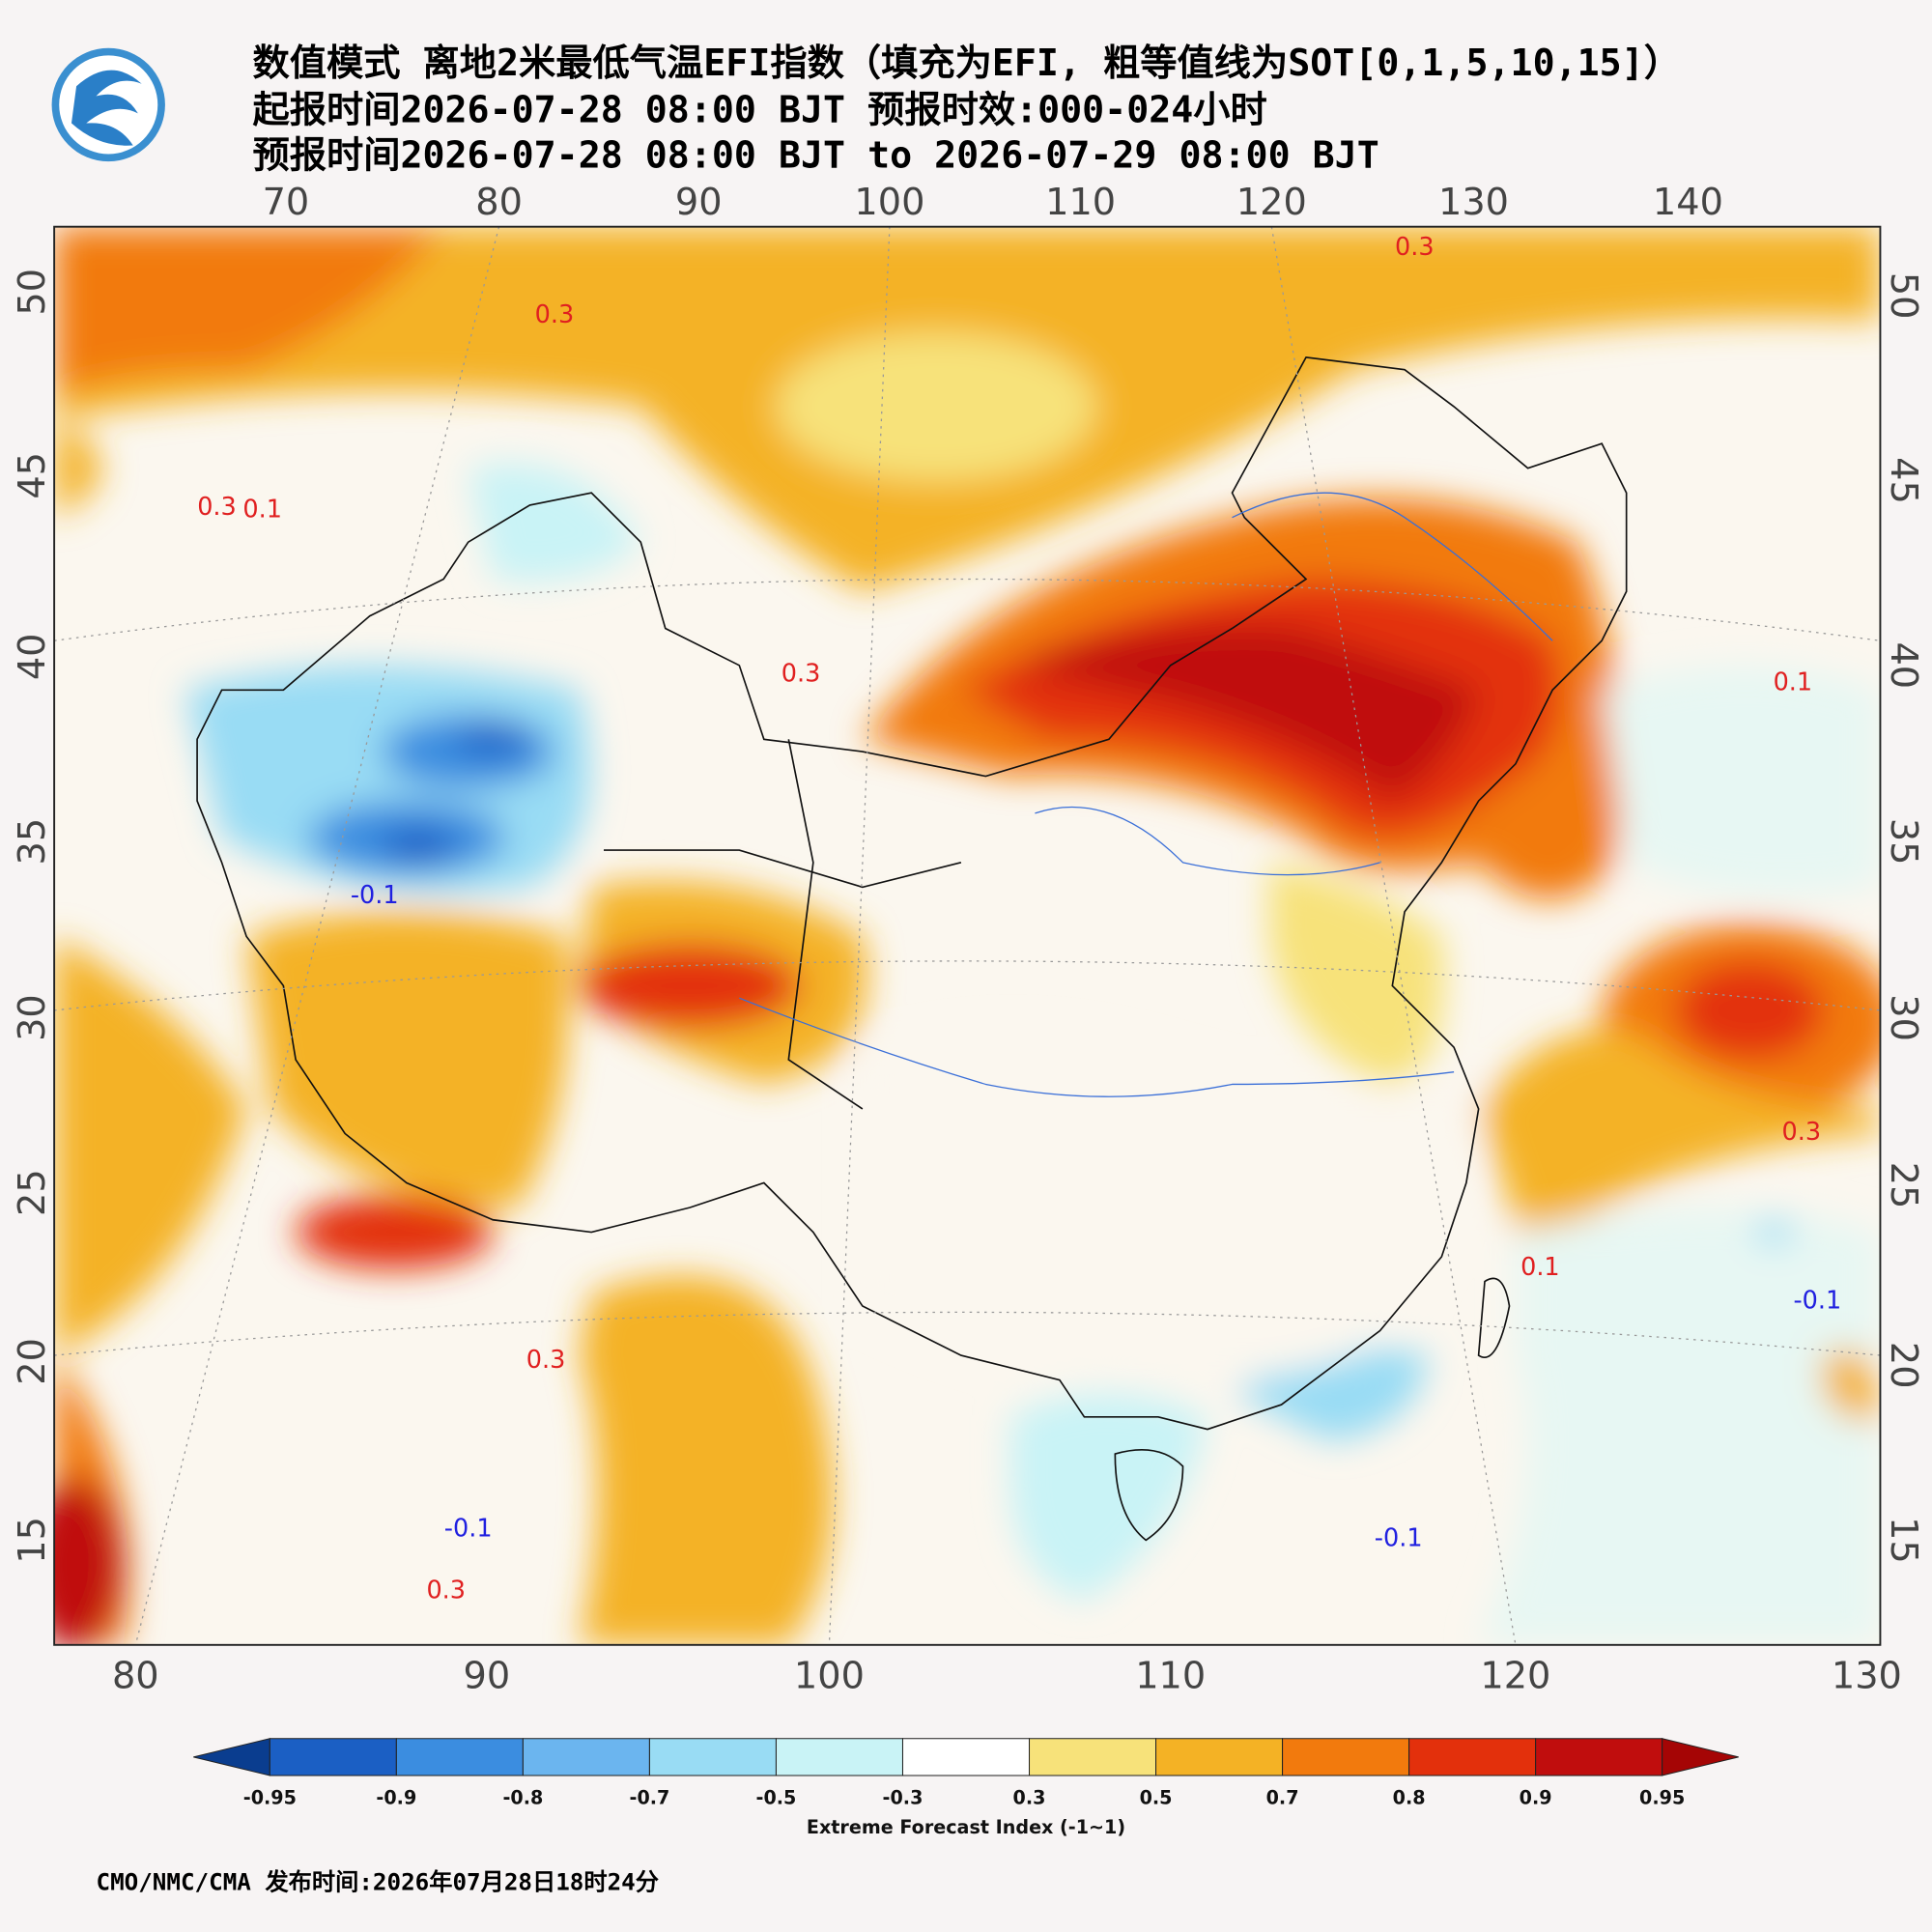  What do you see at coordinates (377, 1882) in the screenshot?
I see `footer: CMO/NMC/CMA 发布时间:2026年07月28日18时24分` at bounding box center [377, 1882].